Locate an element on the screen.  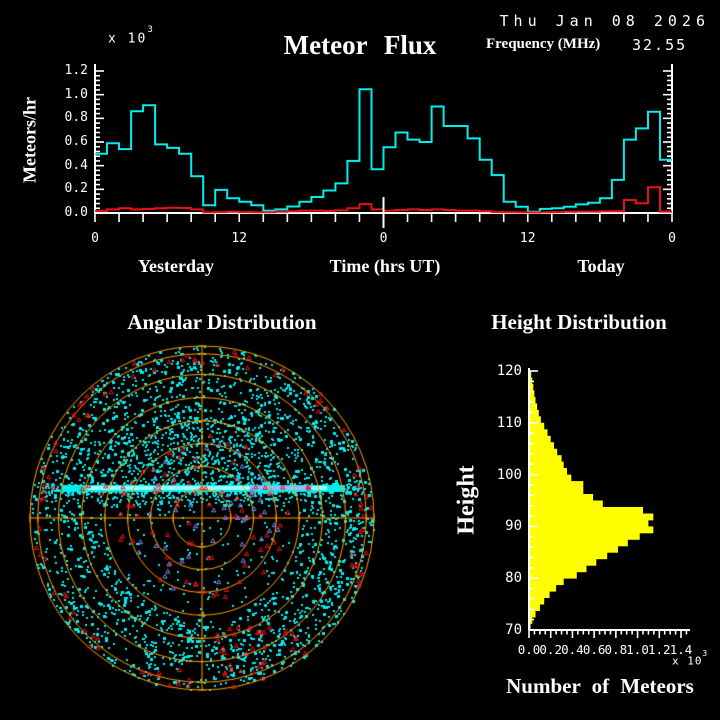
flux-ytick-label: 0.6 is located at coordinates (76, 141).